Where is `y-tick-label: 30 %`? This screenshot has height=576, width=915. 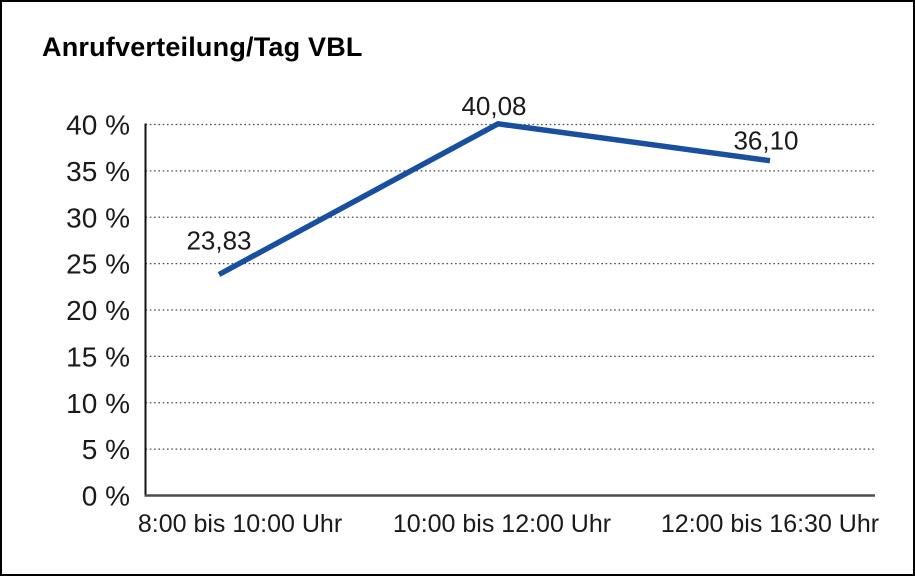
y-tick-label: 30 % is located at coordinates (98, 217).